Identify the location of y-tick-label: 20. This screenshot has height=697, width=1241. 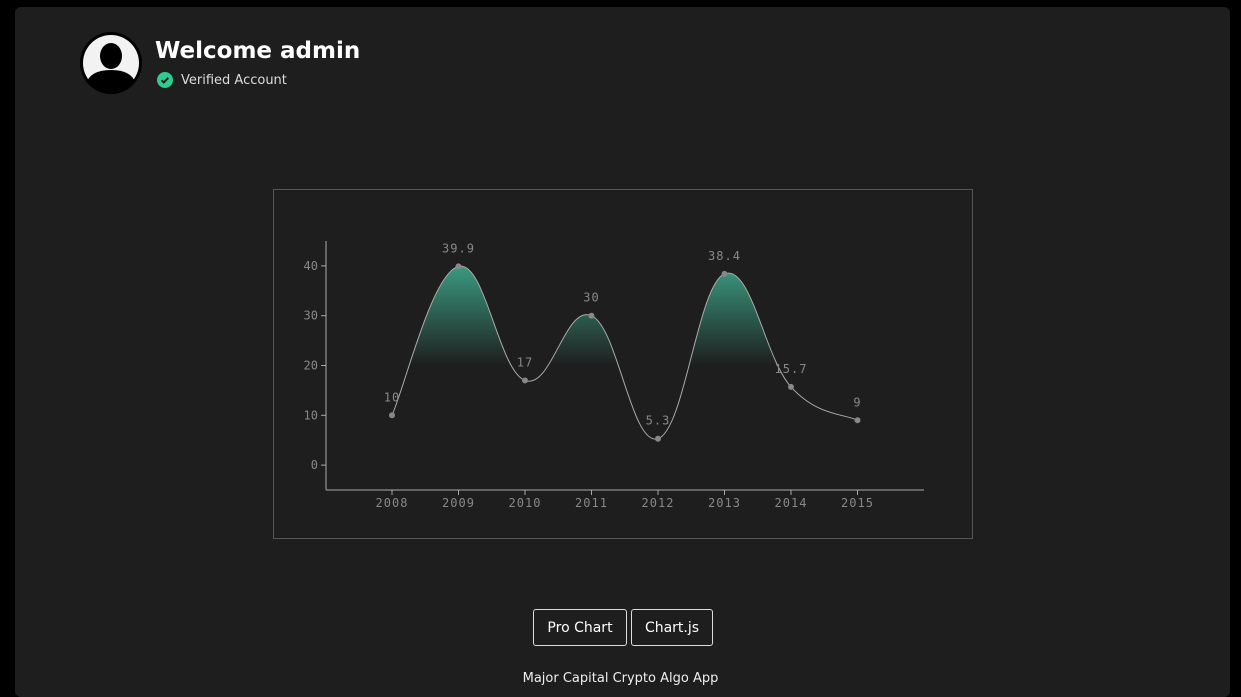
(311, 366).